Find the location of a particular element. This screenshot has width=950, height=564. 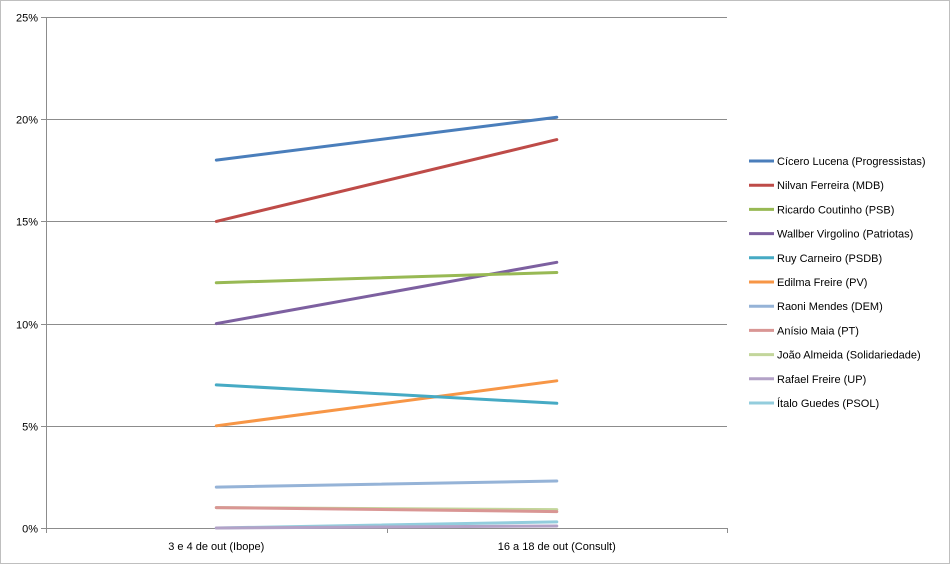

y-tick-label: 20% is located at coordinates (27, 121).